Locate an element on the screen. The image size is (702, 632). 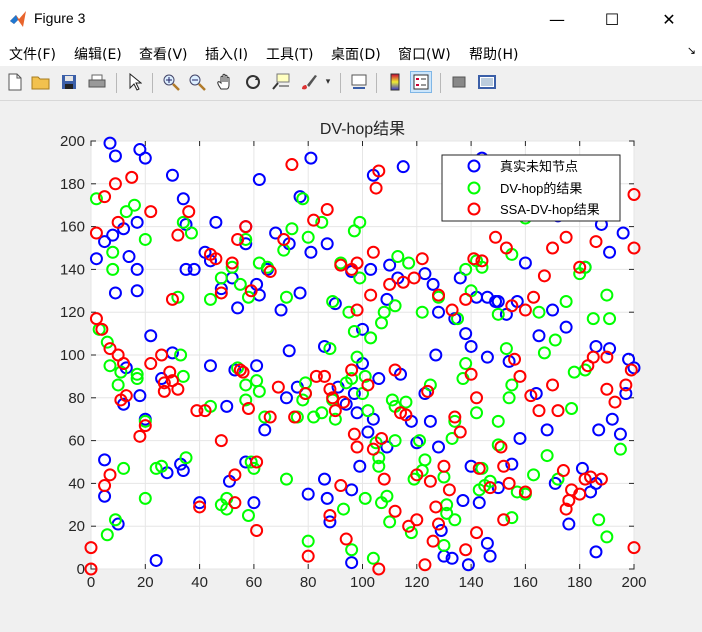
title-bar: Figure 3 — ☐ ✕ is located at coordinates (351, 19).